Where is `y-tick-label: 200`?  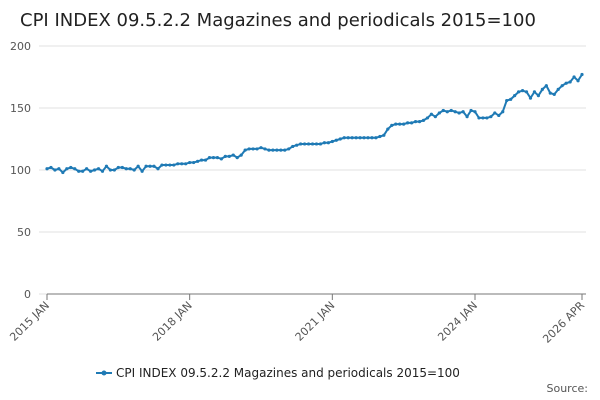
y-tick-label: 200 is located at coordinates (20, 46).